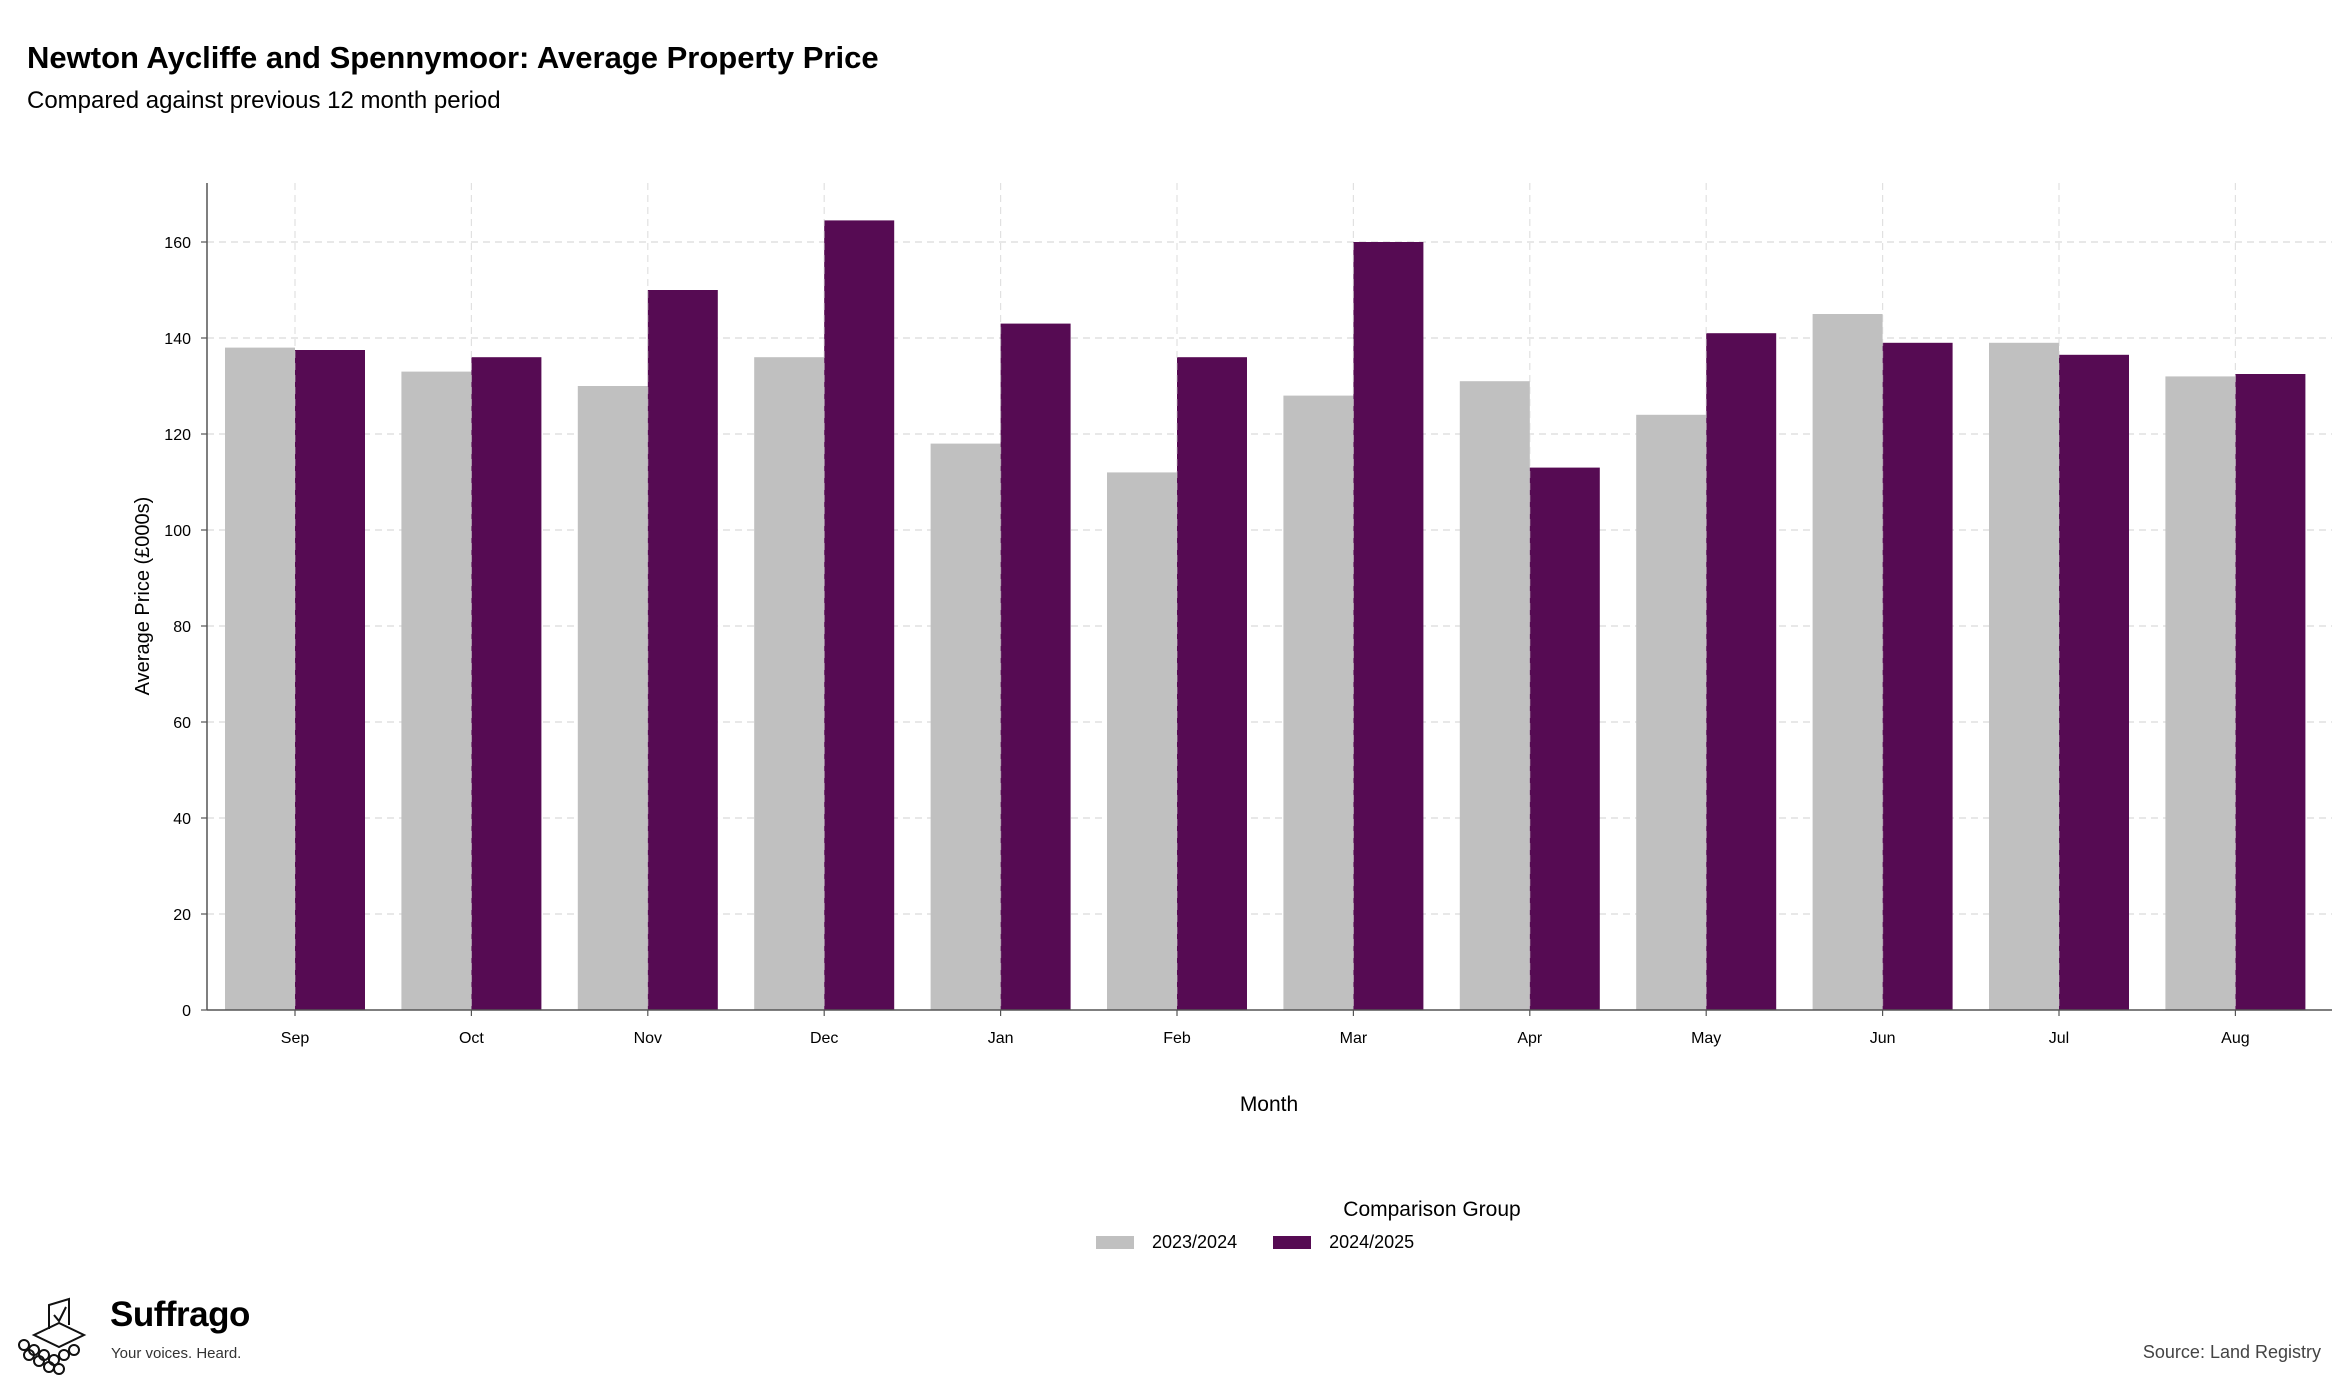 The width and height of the screenshot is (2334, 1388). I want to click on bar-2023-2024-feb, so click(1142, 741).